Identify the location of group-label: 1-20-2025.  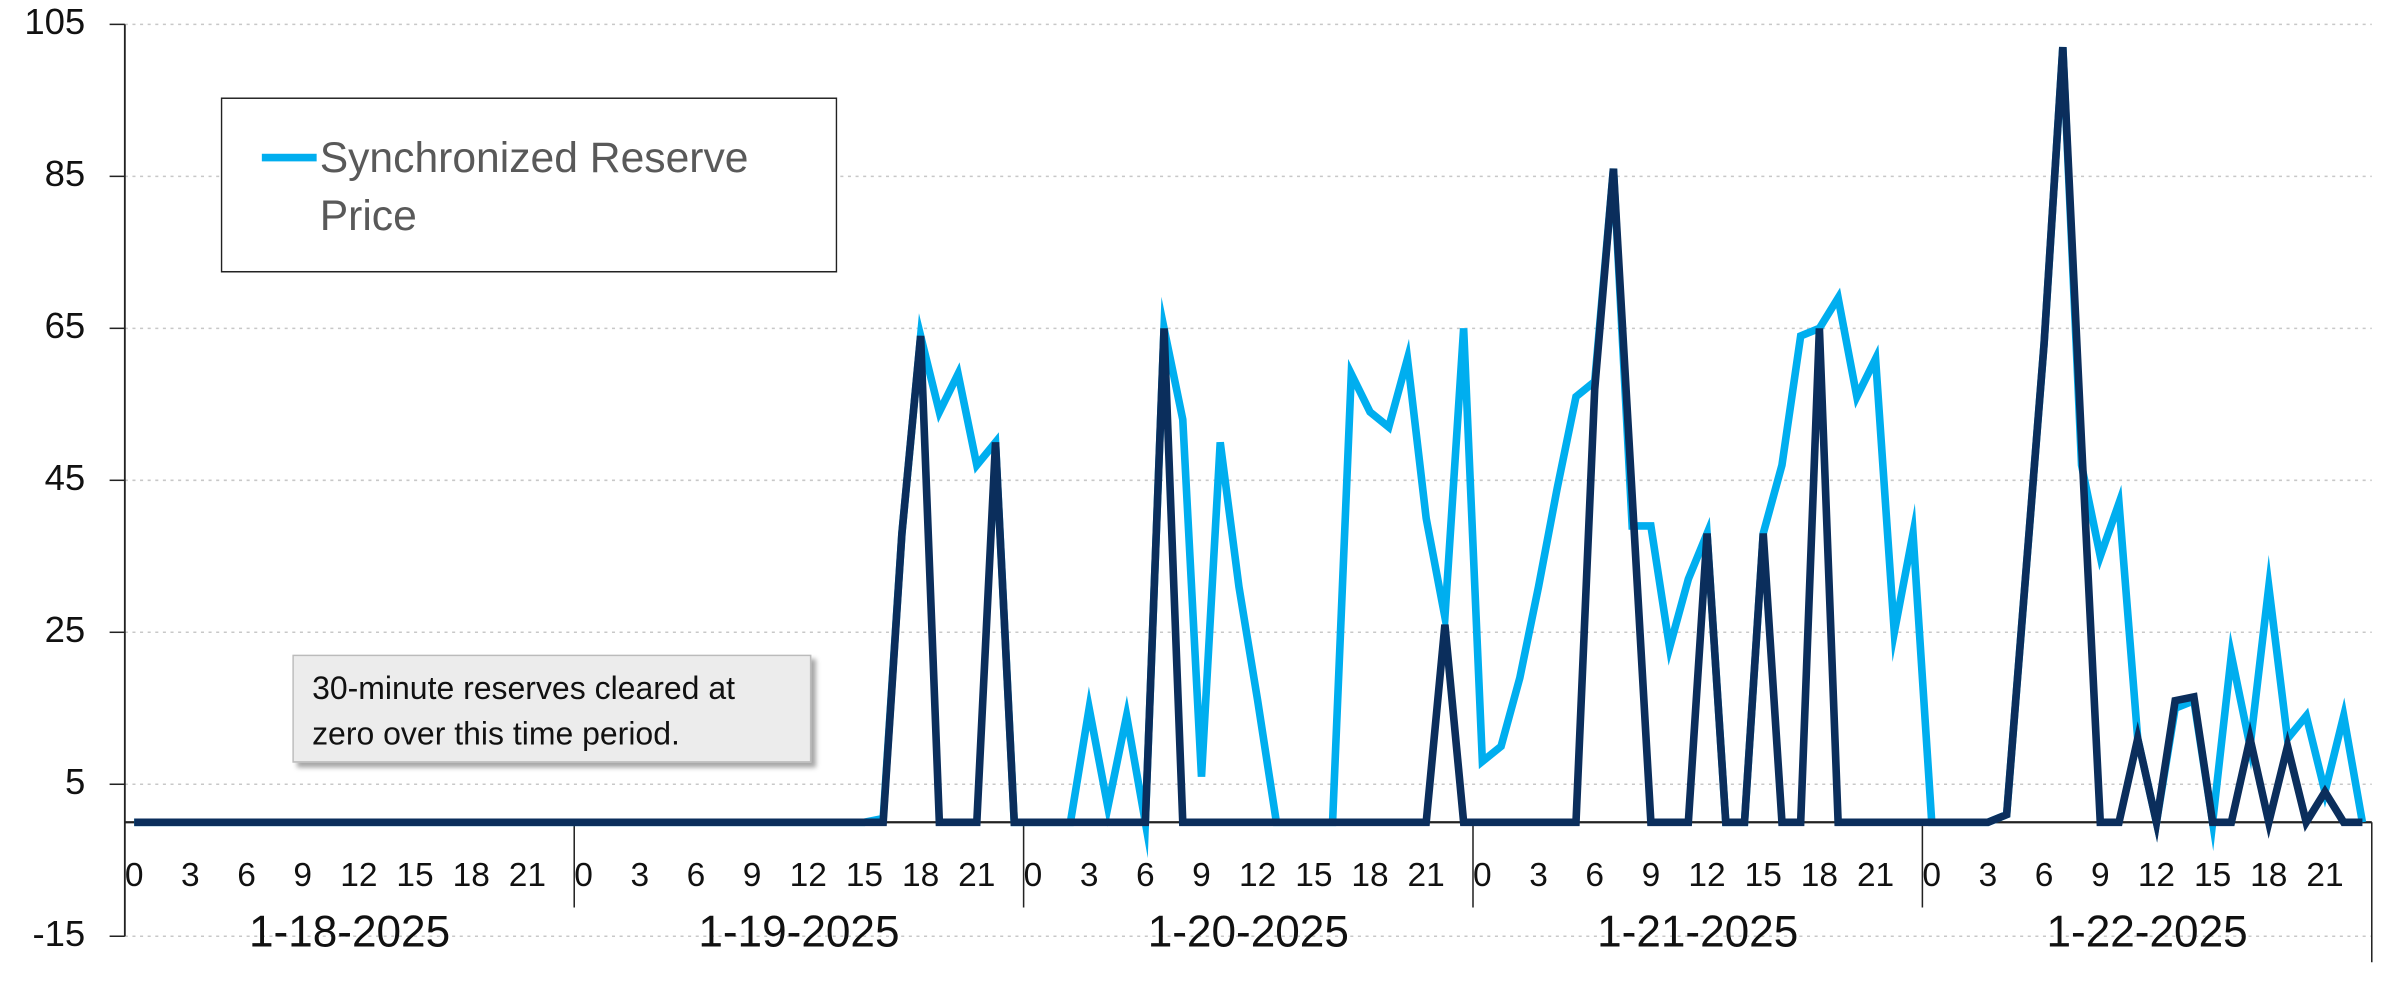
(1248, 932).